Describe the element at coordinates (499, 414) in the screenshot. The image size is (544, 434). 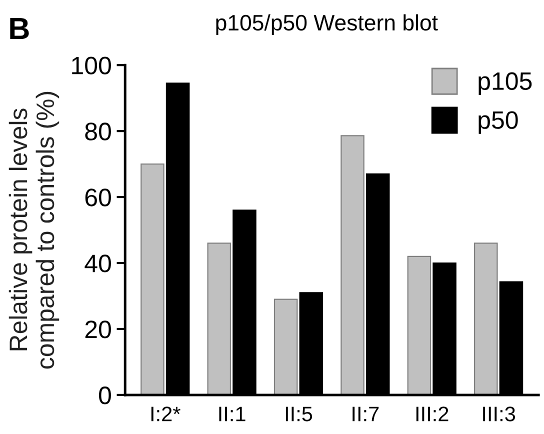
I see `x-tick-label: III:3` at that location.